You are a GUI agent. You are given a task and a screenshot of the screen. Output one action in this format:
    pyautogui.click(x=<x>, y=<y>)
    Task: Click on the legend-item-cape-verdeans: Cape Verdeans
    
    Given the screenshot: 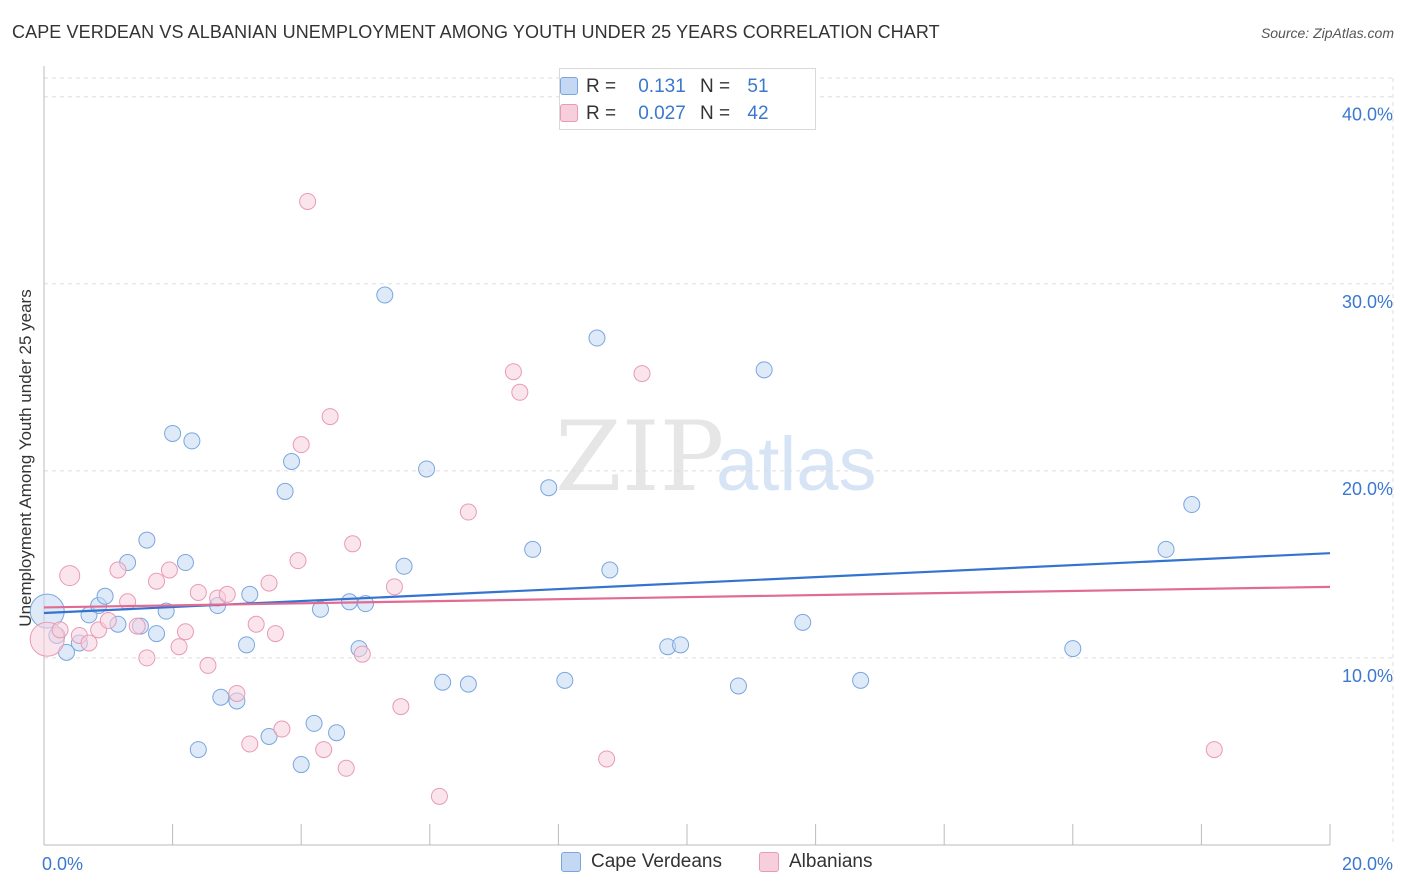 What is the action you would take?
    pyautogui.click(x=641, y=862)
    